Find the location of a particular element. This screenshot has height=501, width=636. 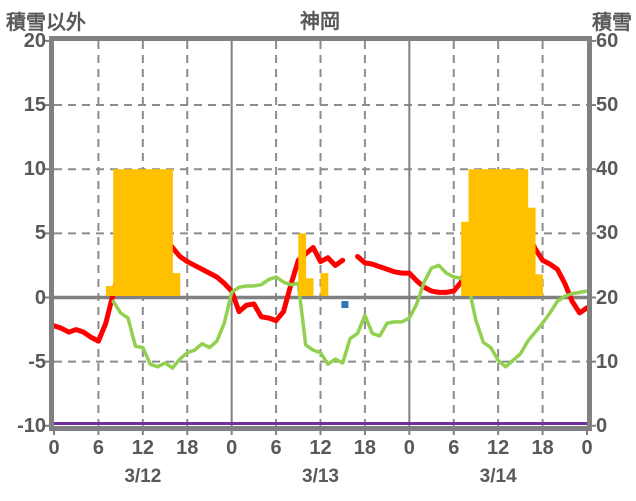

left-axis-tick-label: 0 is located at coordinates (40, 297).